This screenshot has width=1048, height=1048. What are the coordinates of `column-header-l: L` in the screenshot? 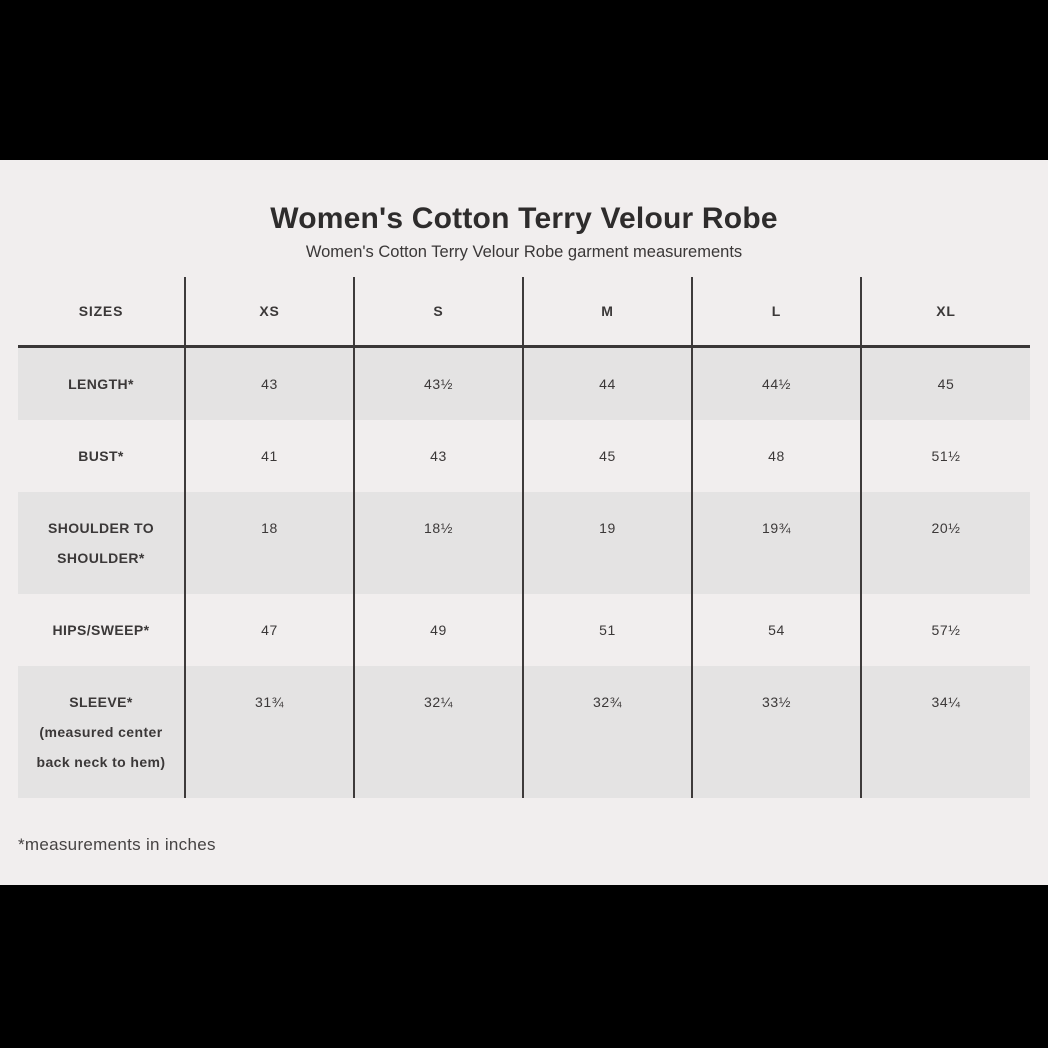 It's located at (775, 312).